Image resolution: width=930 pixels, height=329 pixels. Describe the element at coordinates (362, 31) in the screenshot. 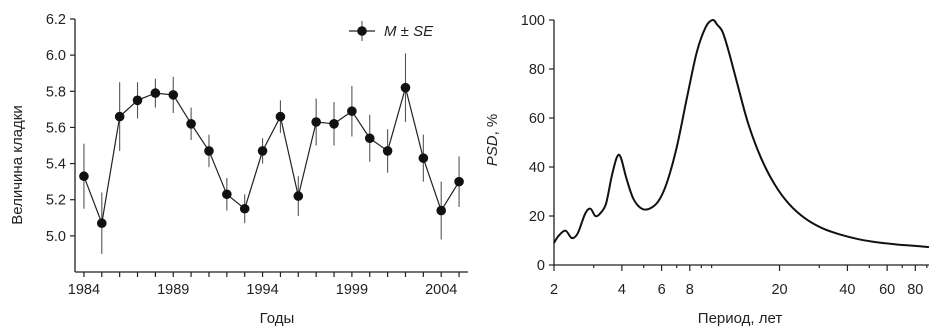

I see `legend-marker` at that location.